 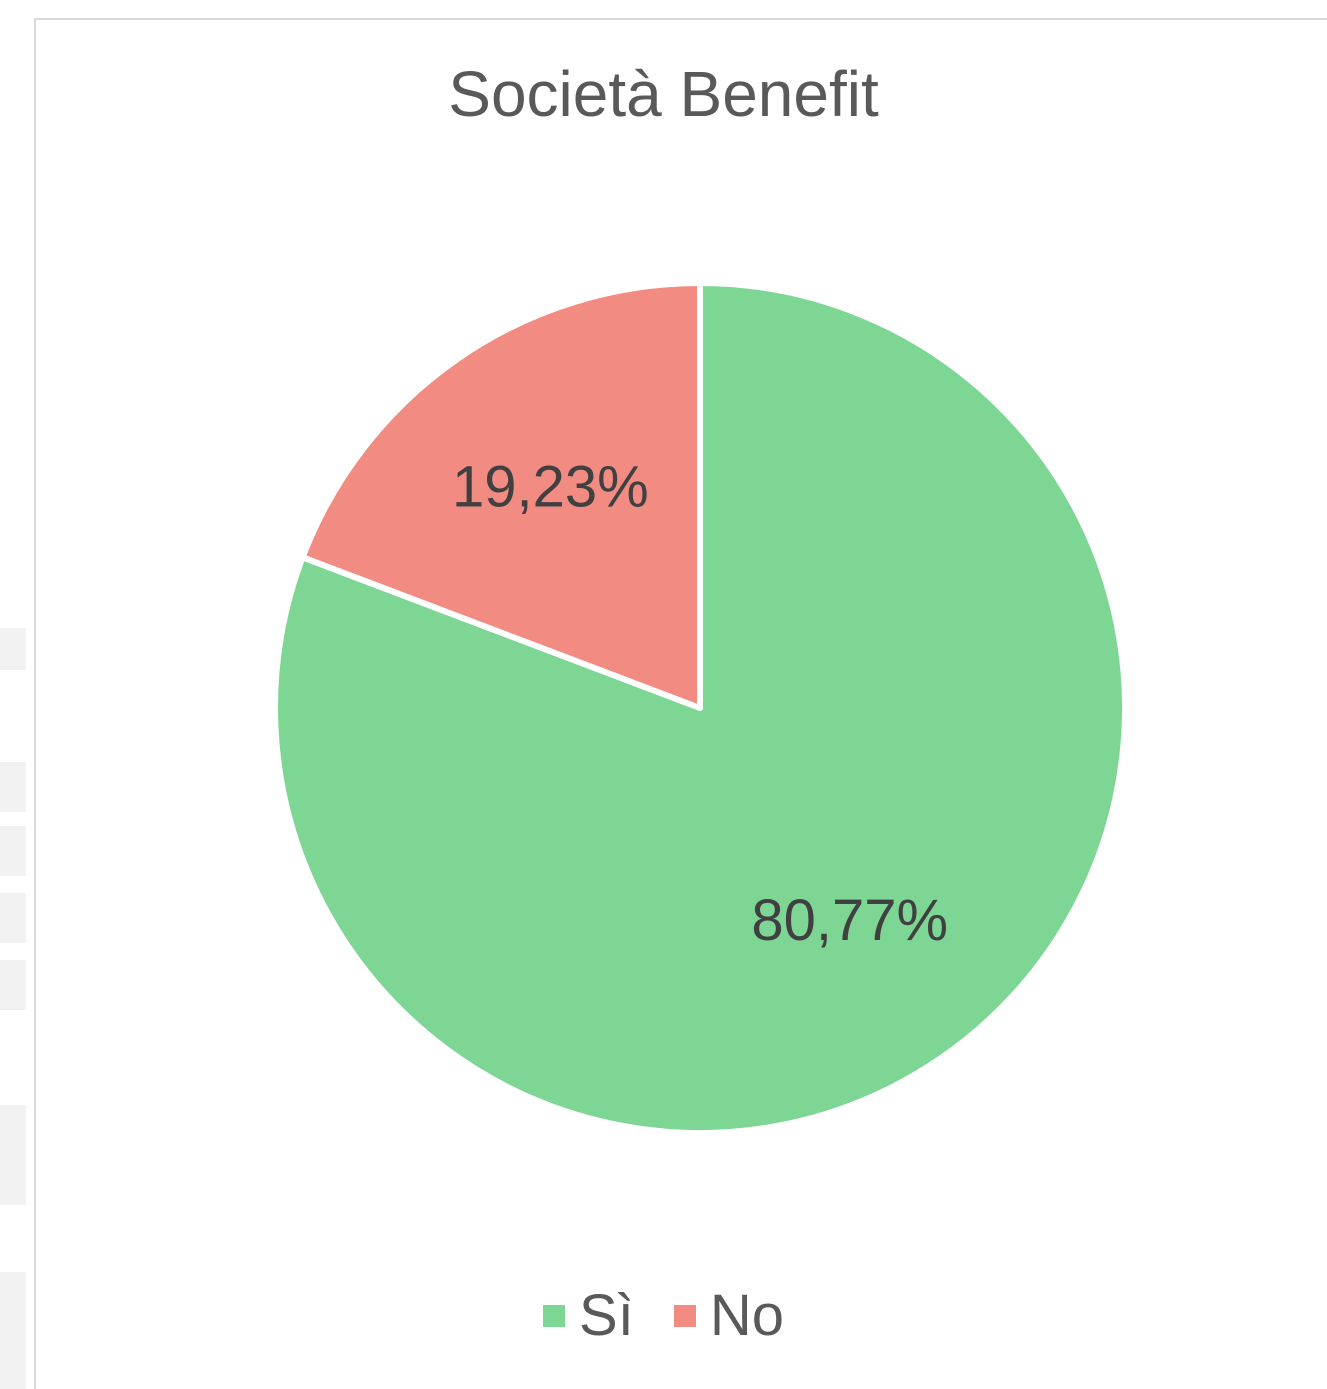 I want to click on data-label-no: 19,23%, so click(x=550, y=486).